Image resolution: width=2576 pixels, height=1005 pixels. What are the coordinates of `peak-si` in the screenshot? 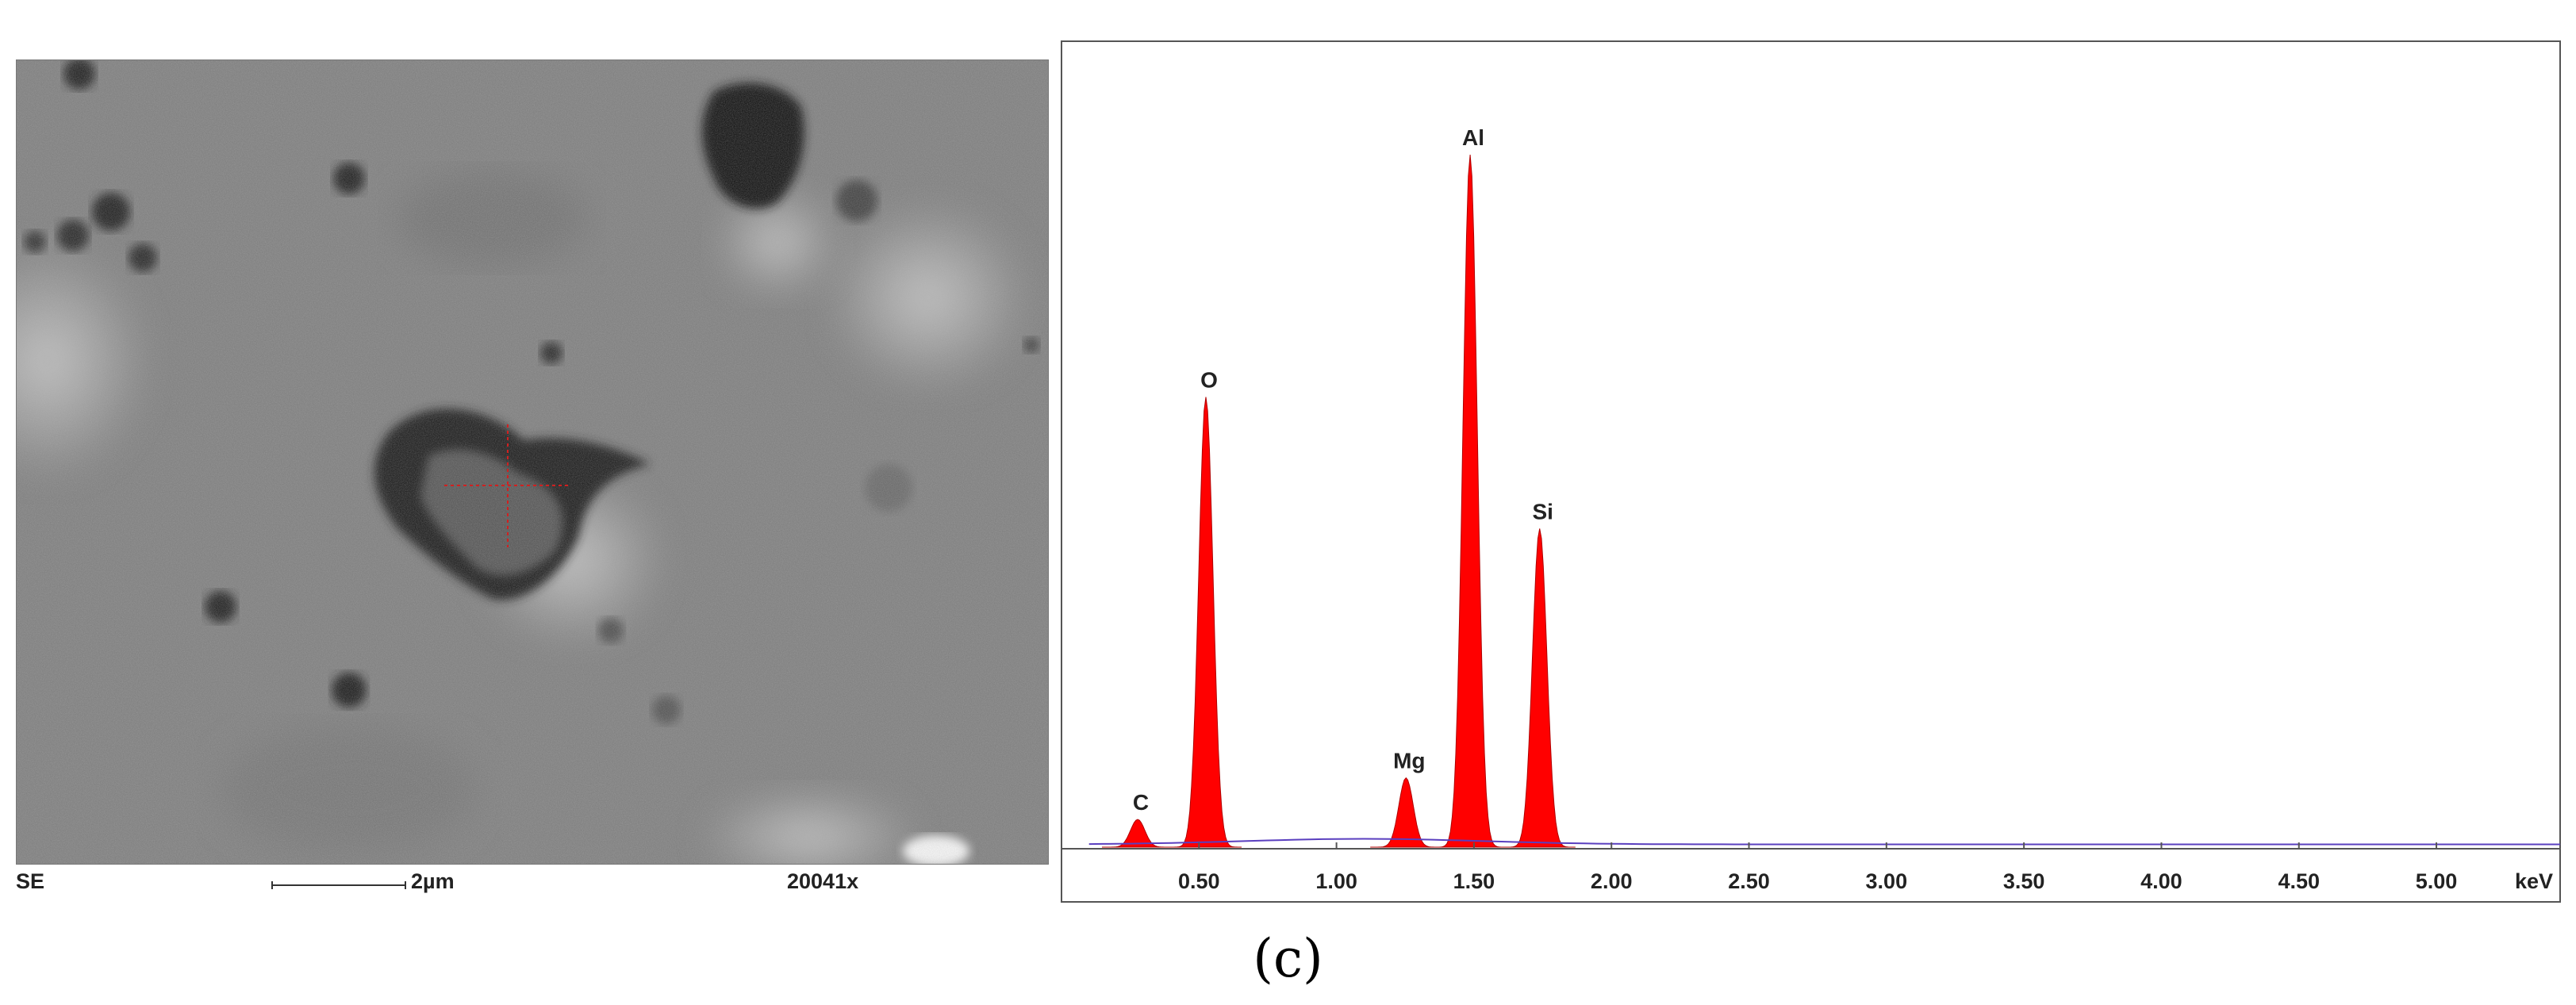 It's located at (1539, 688).